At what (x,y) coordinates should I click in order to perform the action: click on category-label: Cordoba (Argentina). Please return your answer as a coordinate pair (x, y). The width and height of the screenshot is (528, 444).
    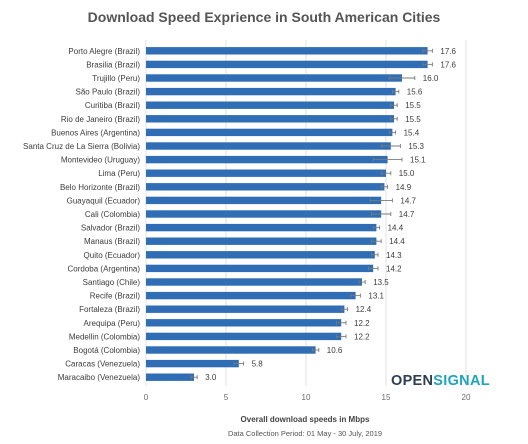
    Looking at the image, I should click on (104, 268).